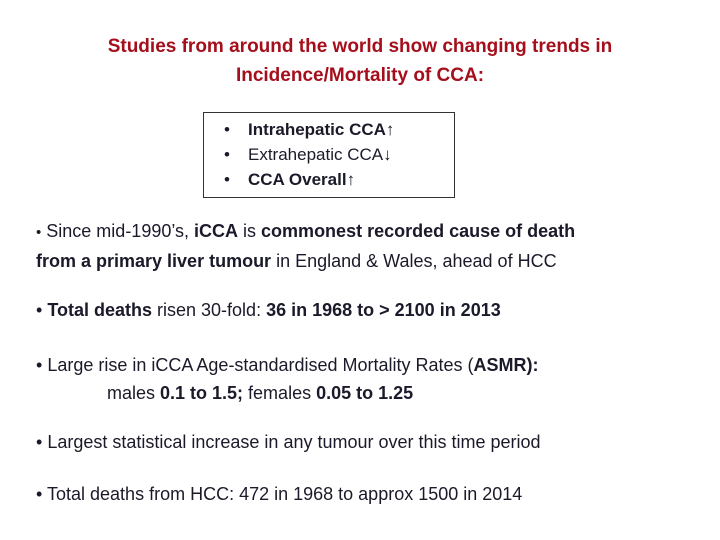 This screenshot has height=540, width=720. What do you see at coordinates (101, 365) in the screenshot?
I see `p3-text-1: Large rise in i` at bounding box center [101, 365].